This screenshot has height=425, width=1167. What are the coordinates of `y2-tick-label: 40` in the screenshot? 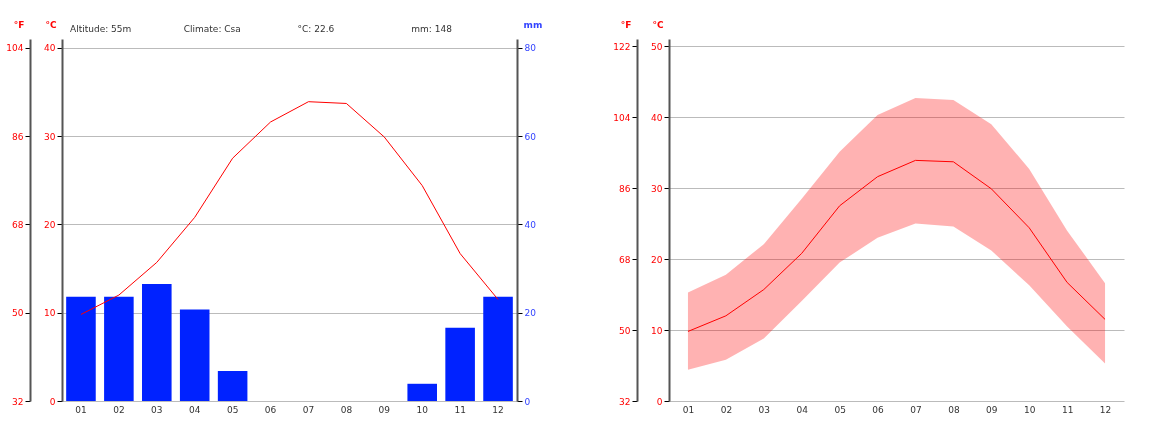 It's located at (530, 224).